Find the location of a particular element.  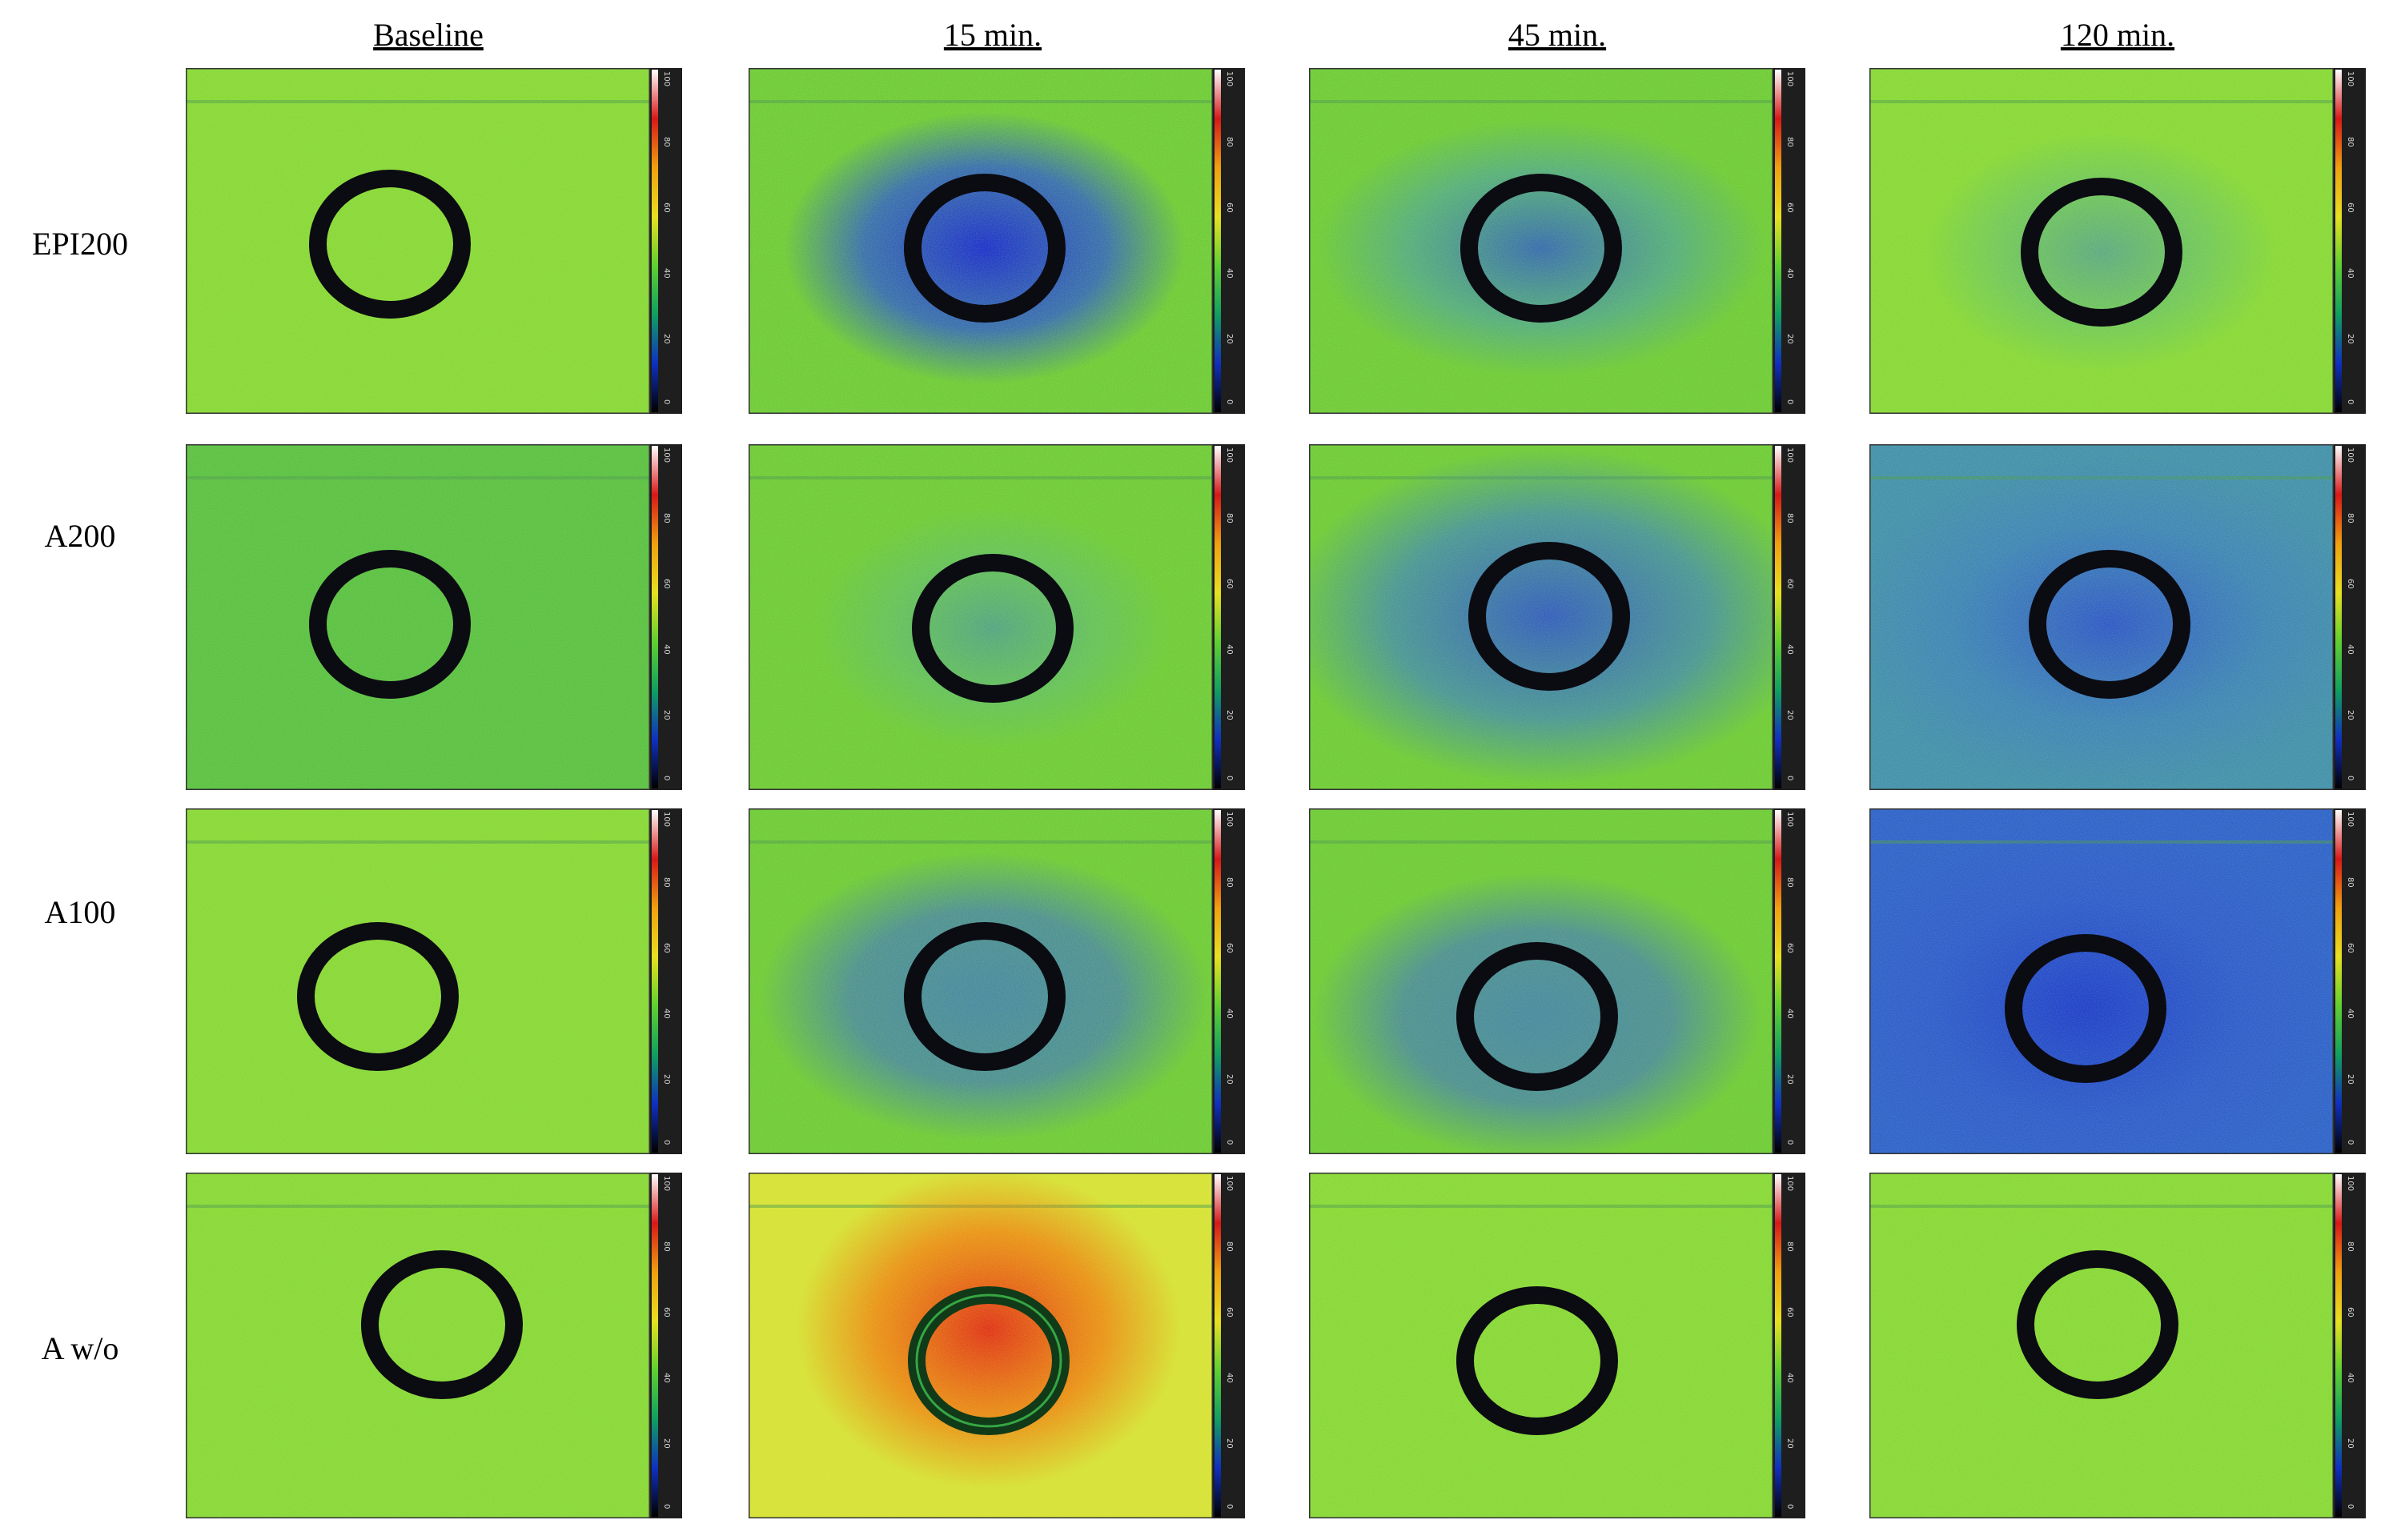

row-label-epi200: EPI200 is located at coordinates (80, 244).